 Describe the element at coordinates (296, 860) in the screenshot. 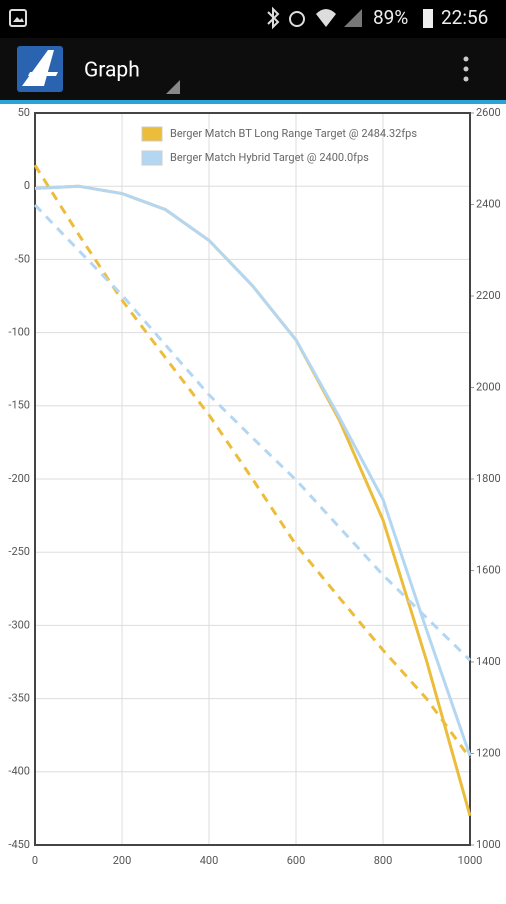

I see `x-tick-label: 600` at that location.